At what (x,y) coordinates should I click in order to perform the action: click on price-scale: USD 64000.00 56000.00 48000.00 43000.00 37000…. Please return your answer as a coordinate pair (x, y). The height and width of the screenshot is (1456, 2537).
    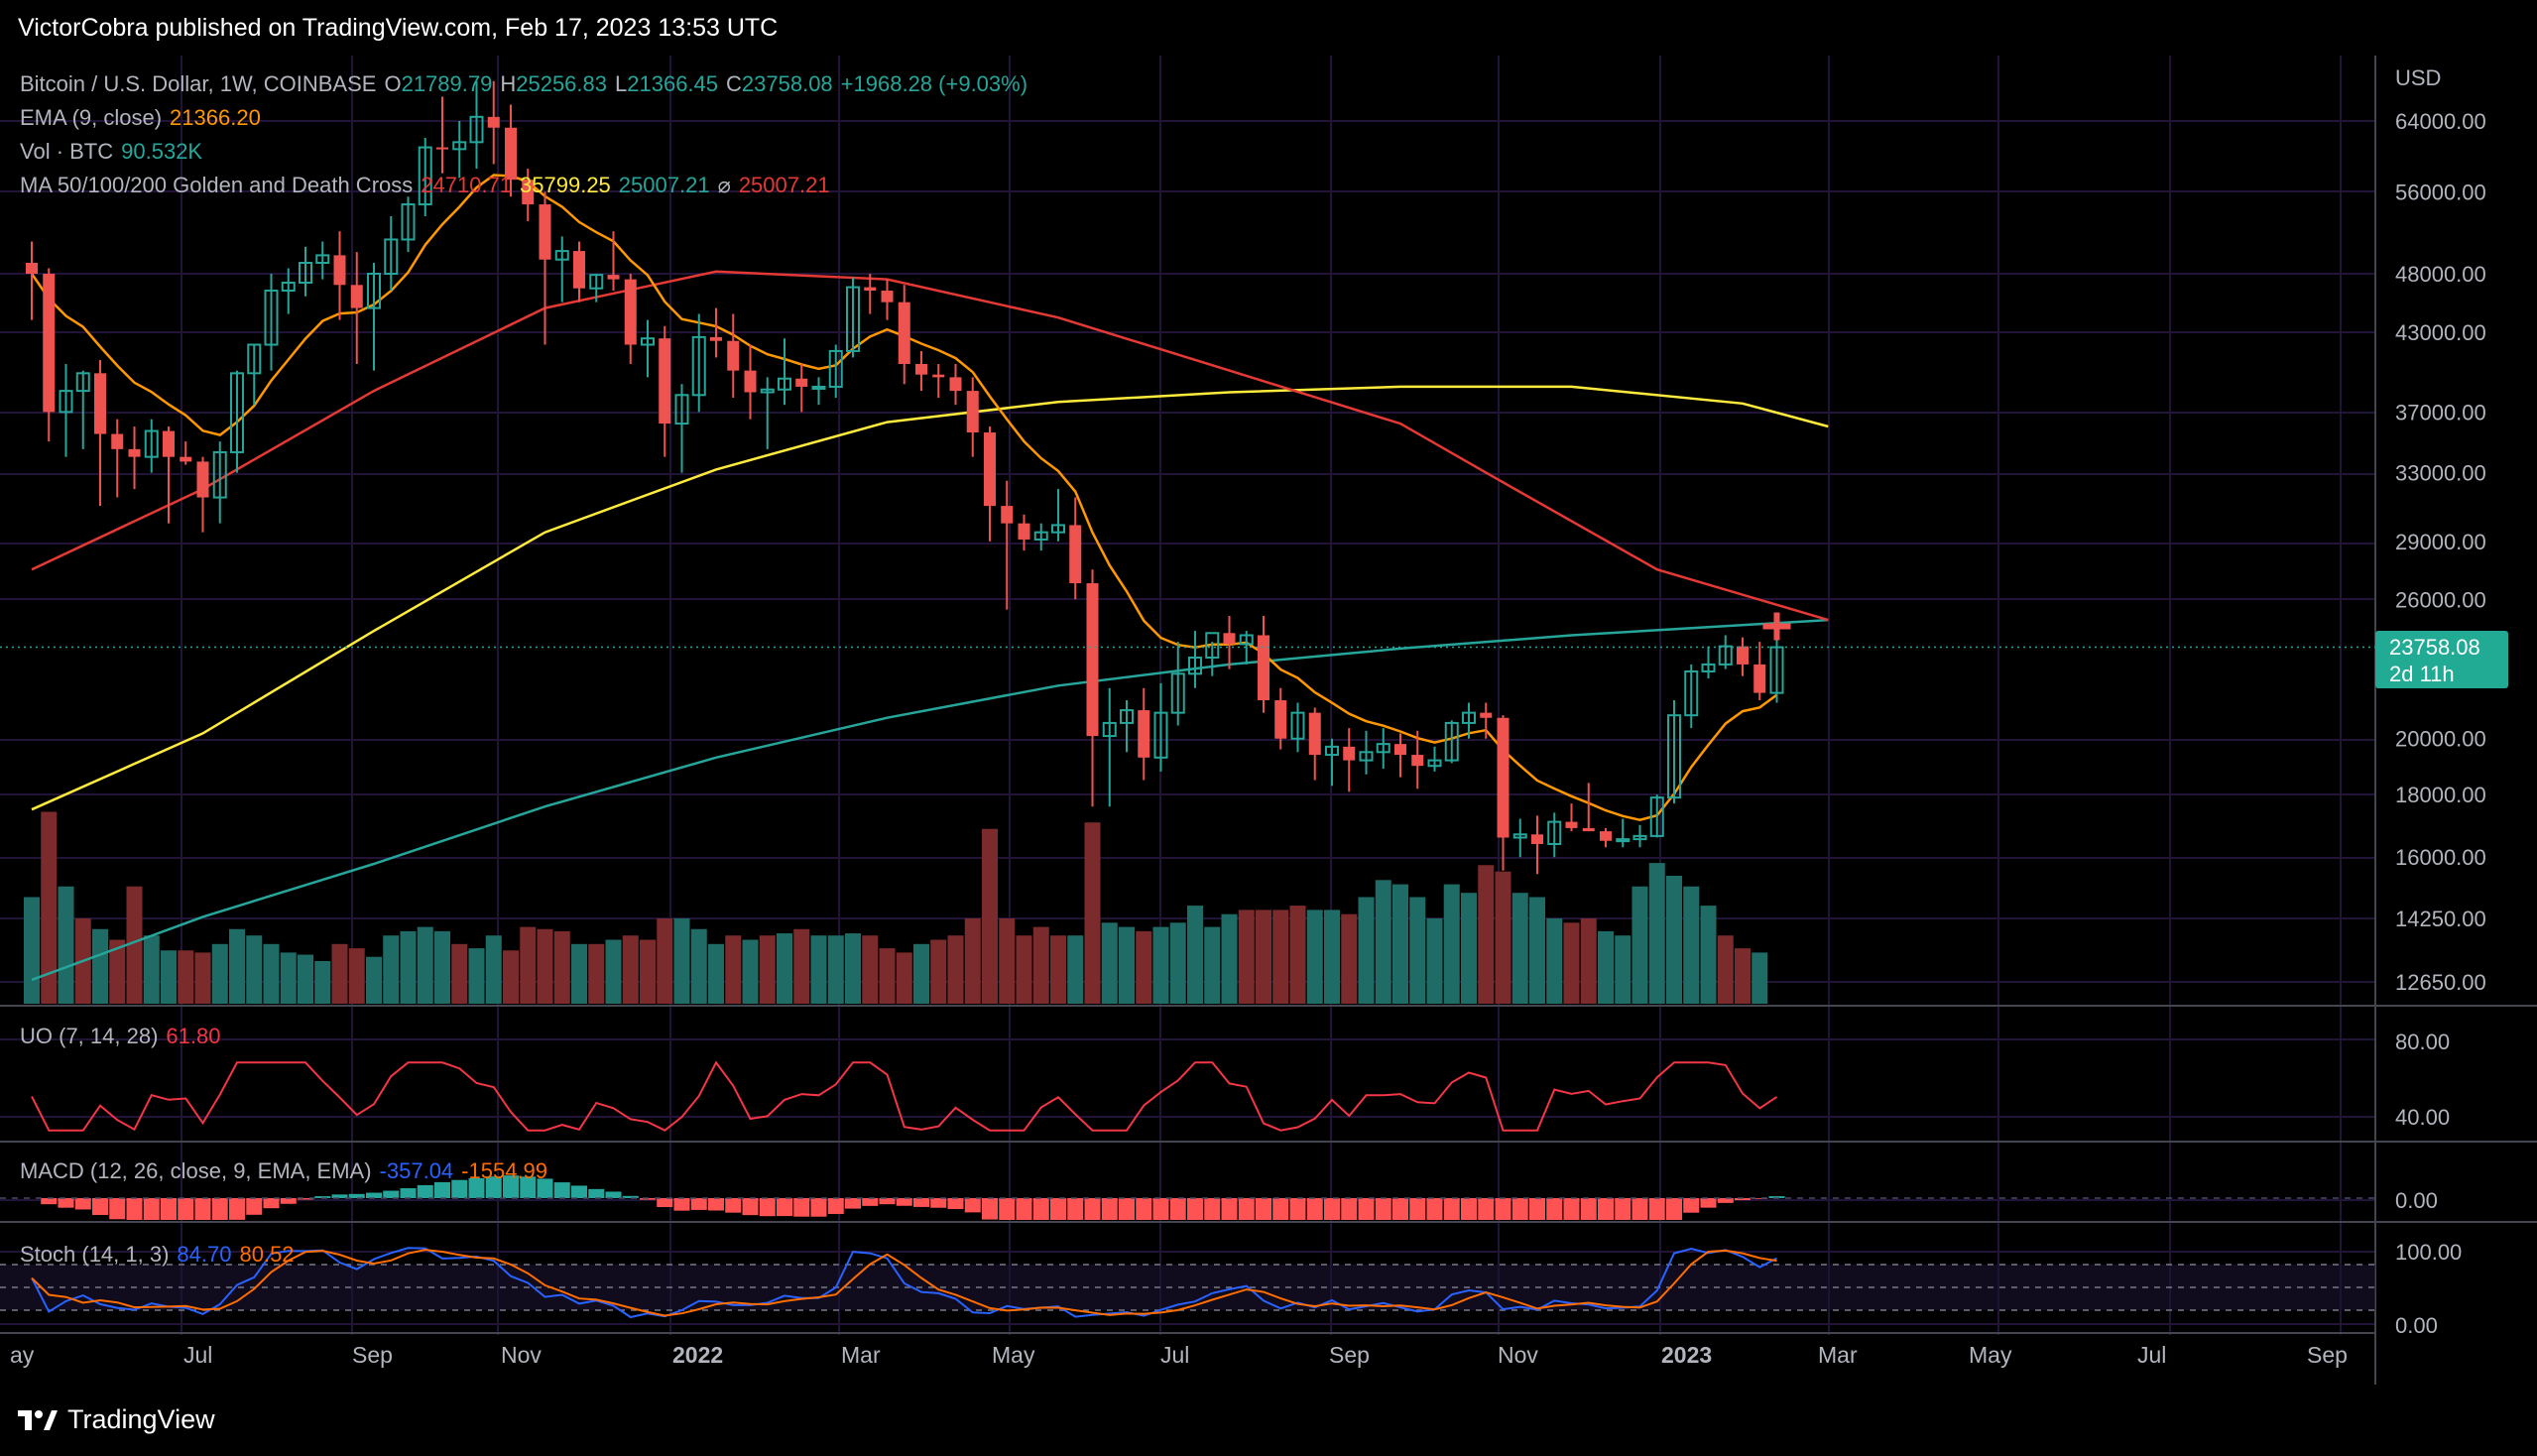
    Looking at the image, I should click on (2440, 701).